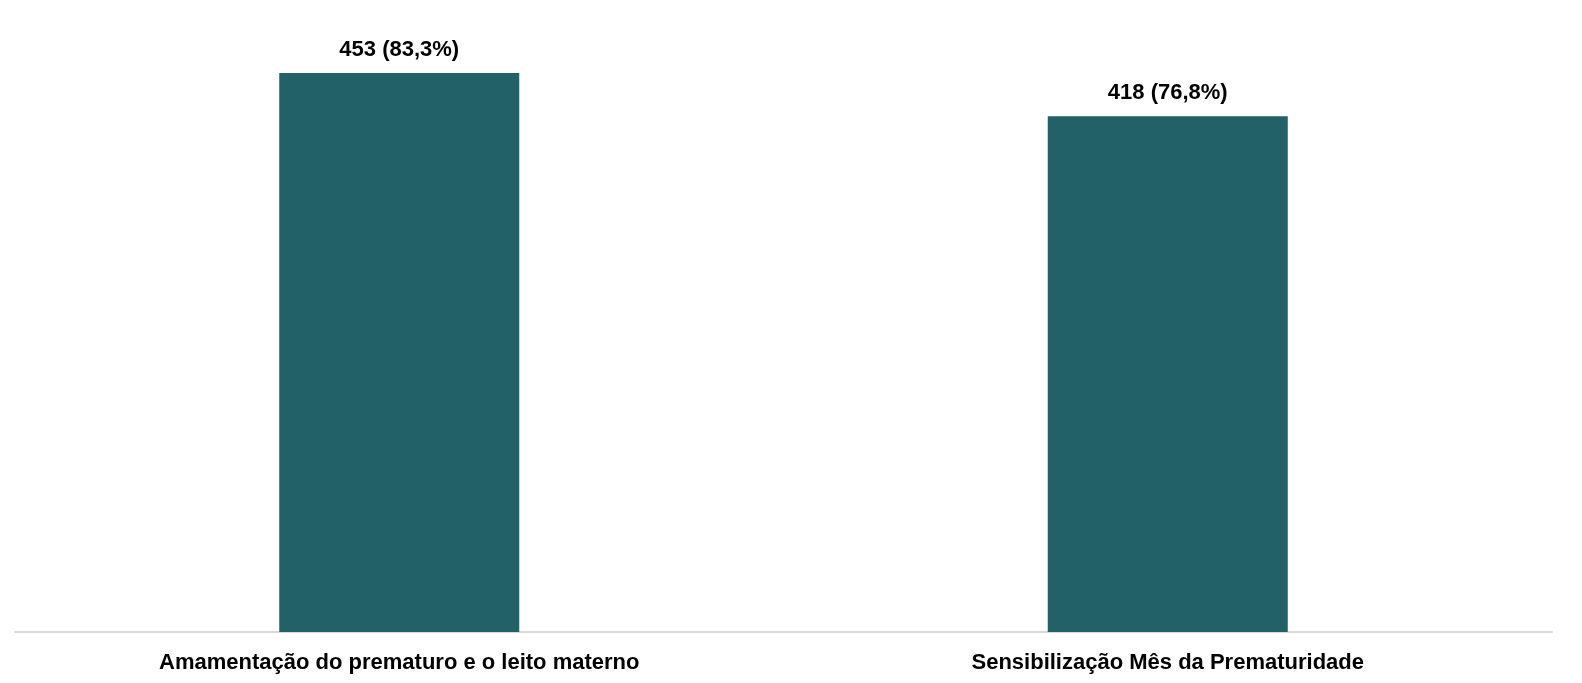 The width and height of the screenshot is (1582, 683). What do you see at coordinates (399, 48) in the screenshot?
I see `data-label: 453 (83,3%)` at bounding box center [399, 48].